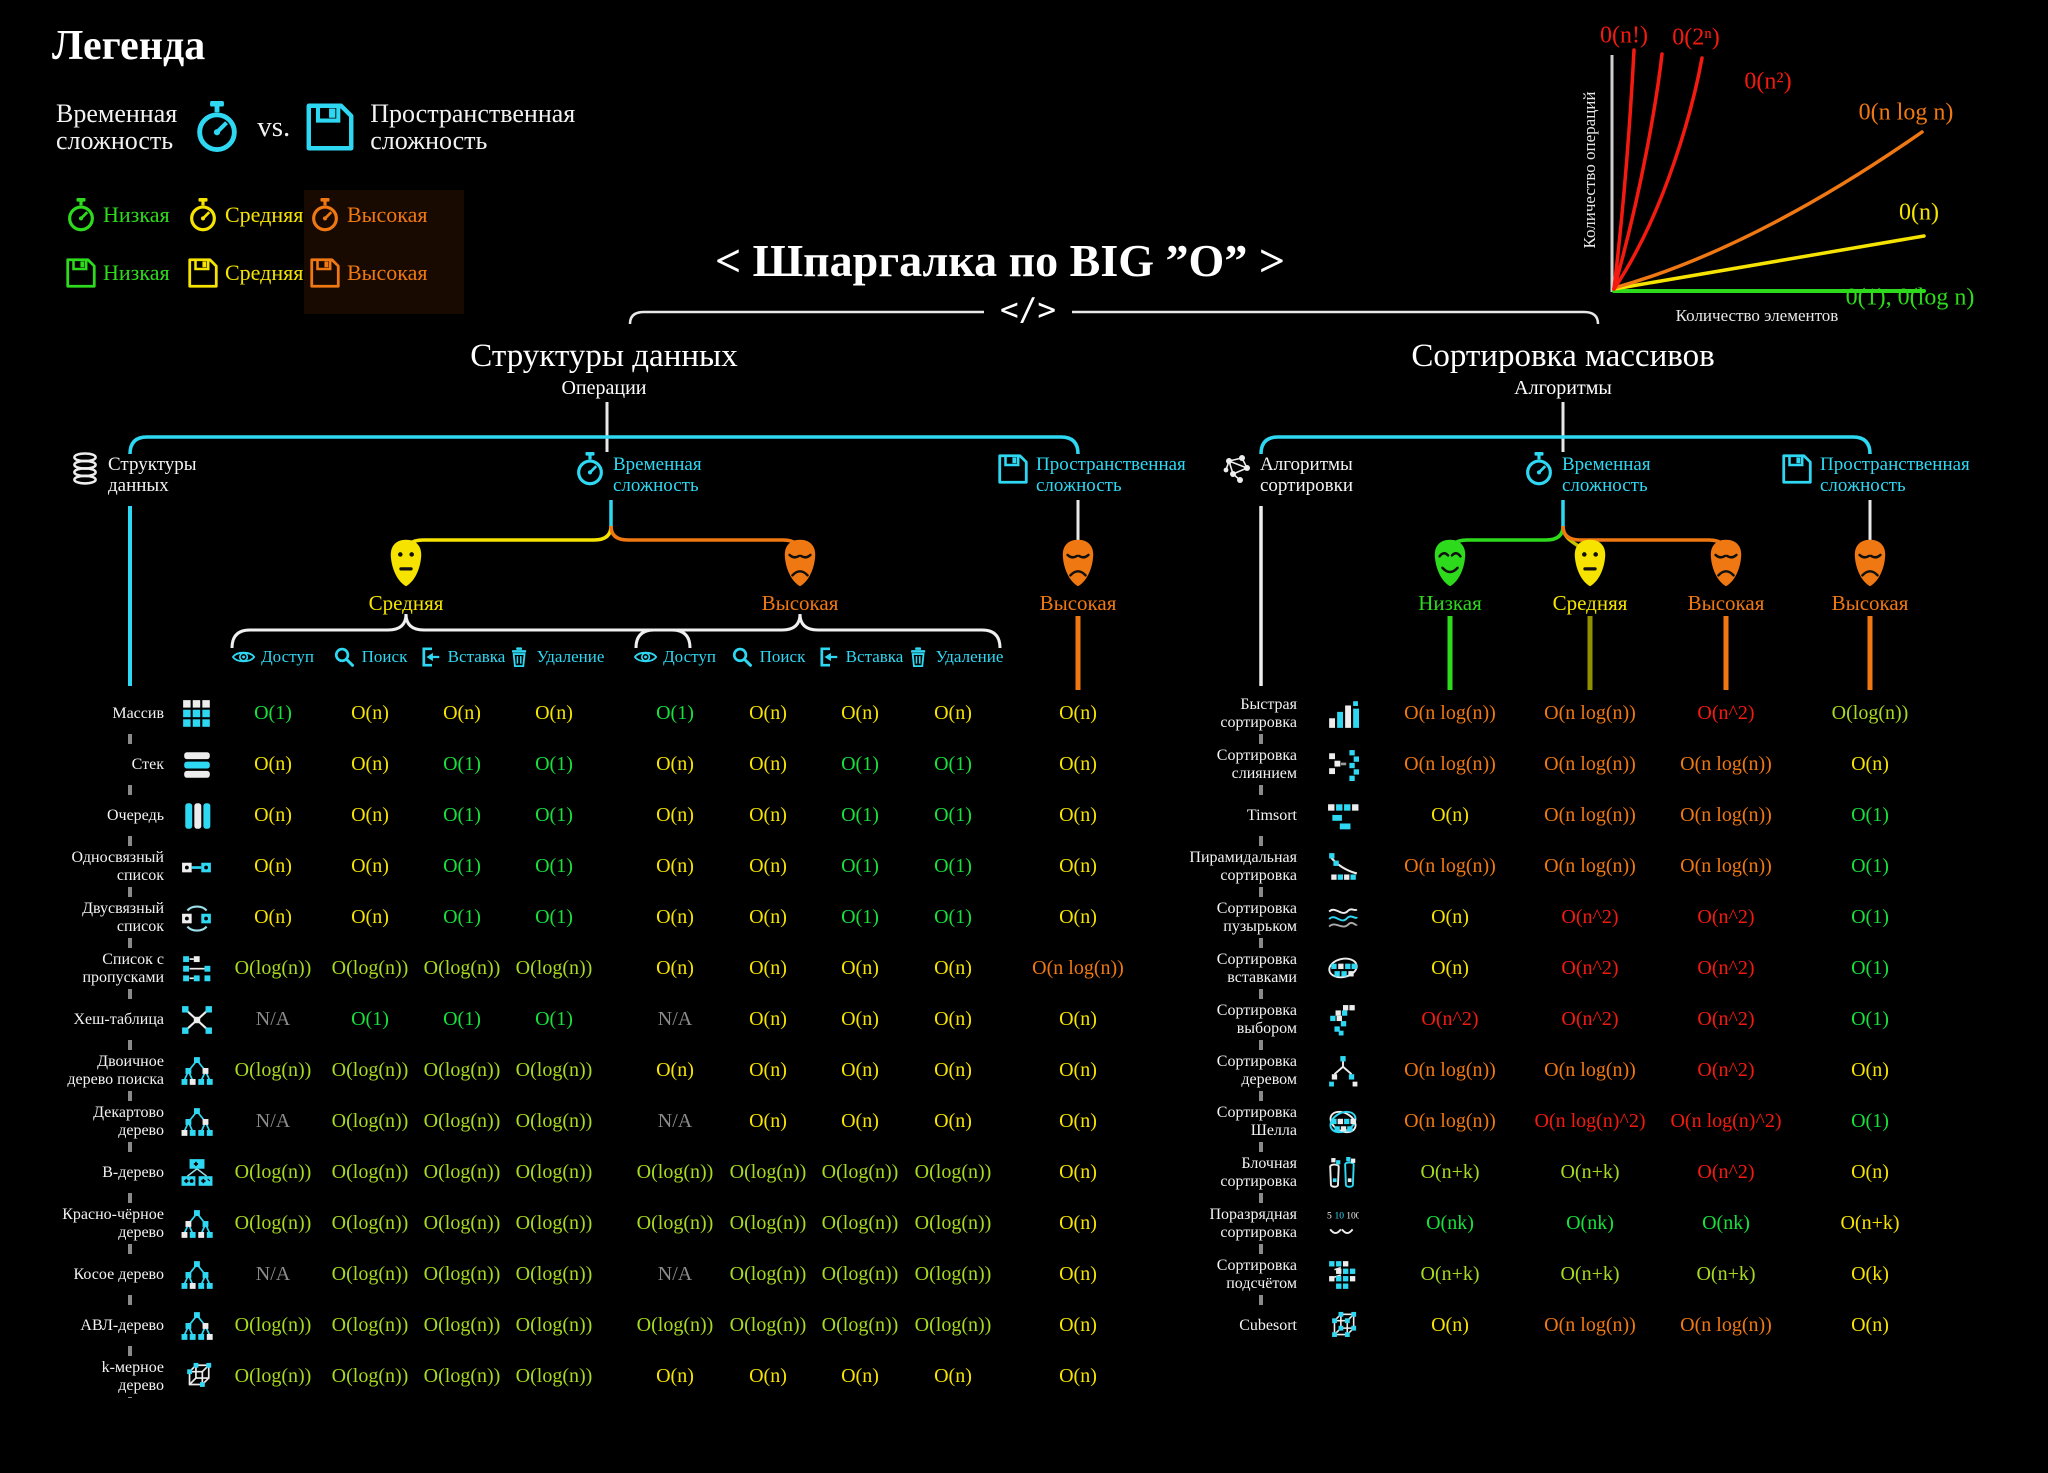 This screenshot has height=1473, width=2048. Describe the element at coordinates (138, 713) in the screenshot. I see `row-label: Массив` at that location.